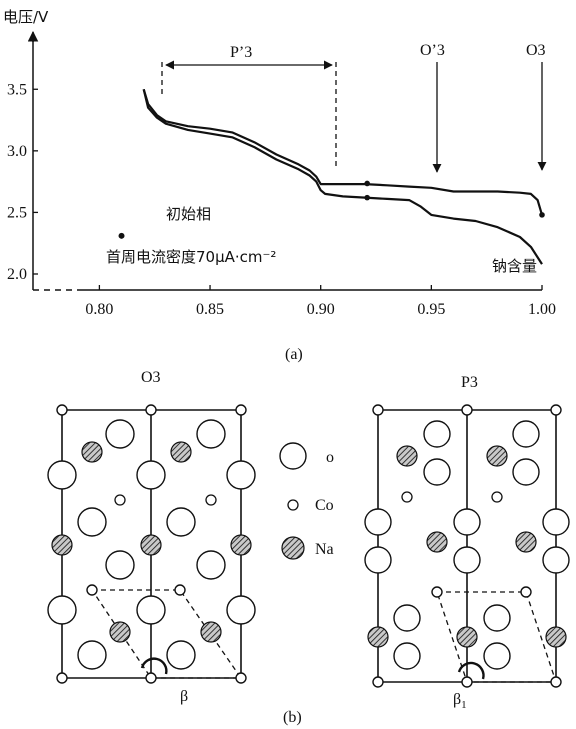 The width and height of the screenshot is (576, 729). What do you see at coordinates (469, 382) in the screenshot?
I see `p3-structure-title: P3` at bounding box center [469, 382].